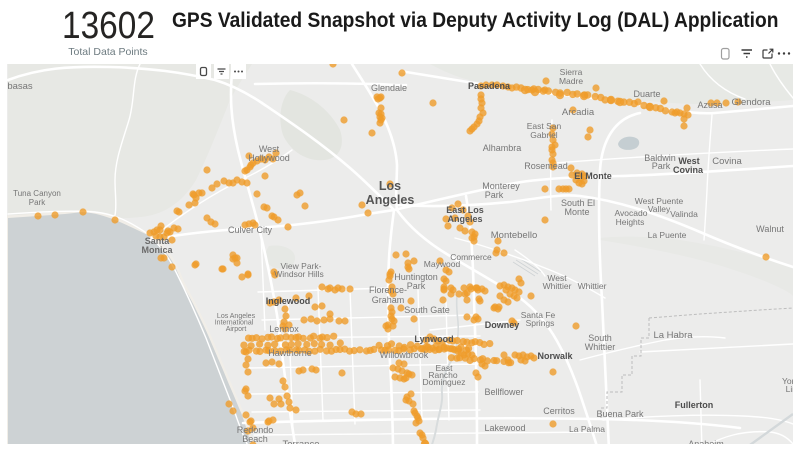 The image size is (800, 450). What do you see at coordinates (255, 439) in the screenshot?
I see `svg-text: Beach` at bounding box center [255, 439].